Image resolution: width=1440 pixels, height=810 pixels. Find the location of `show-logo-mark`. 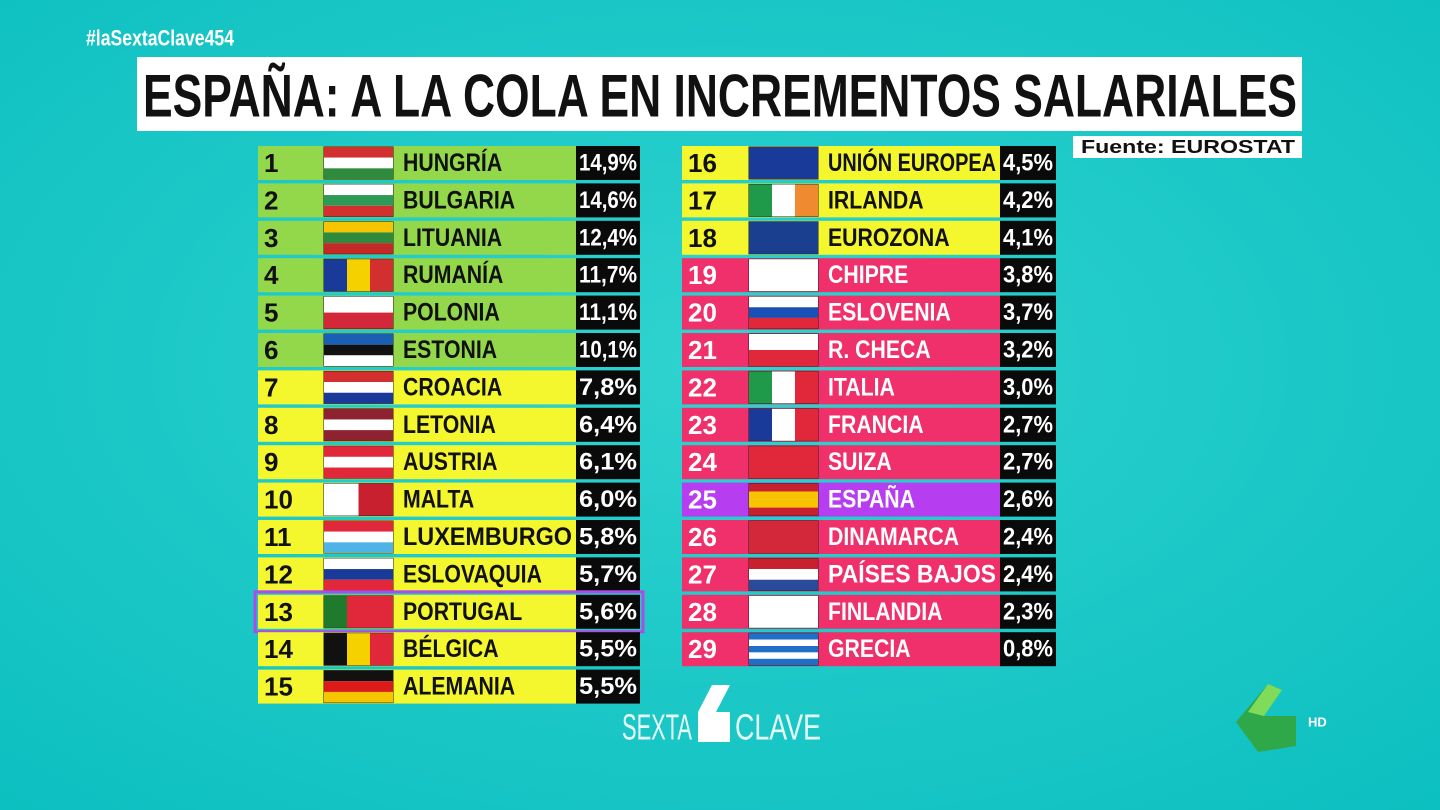

show-logo-mark is located at coordinates (714, 713).